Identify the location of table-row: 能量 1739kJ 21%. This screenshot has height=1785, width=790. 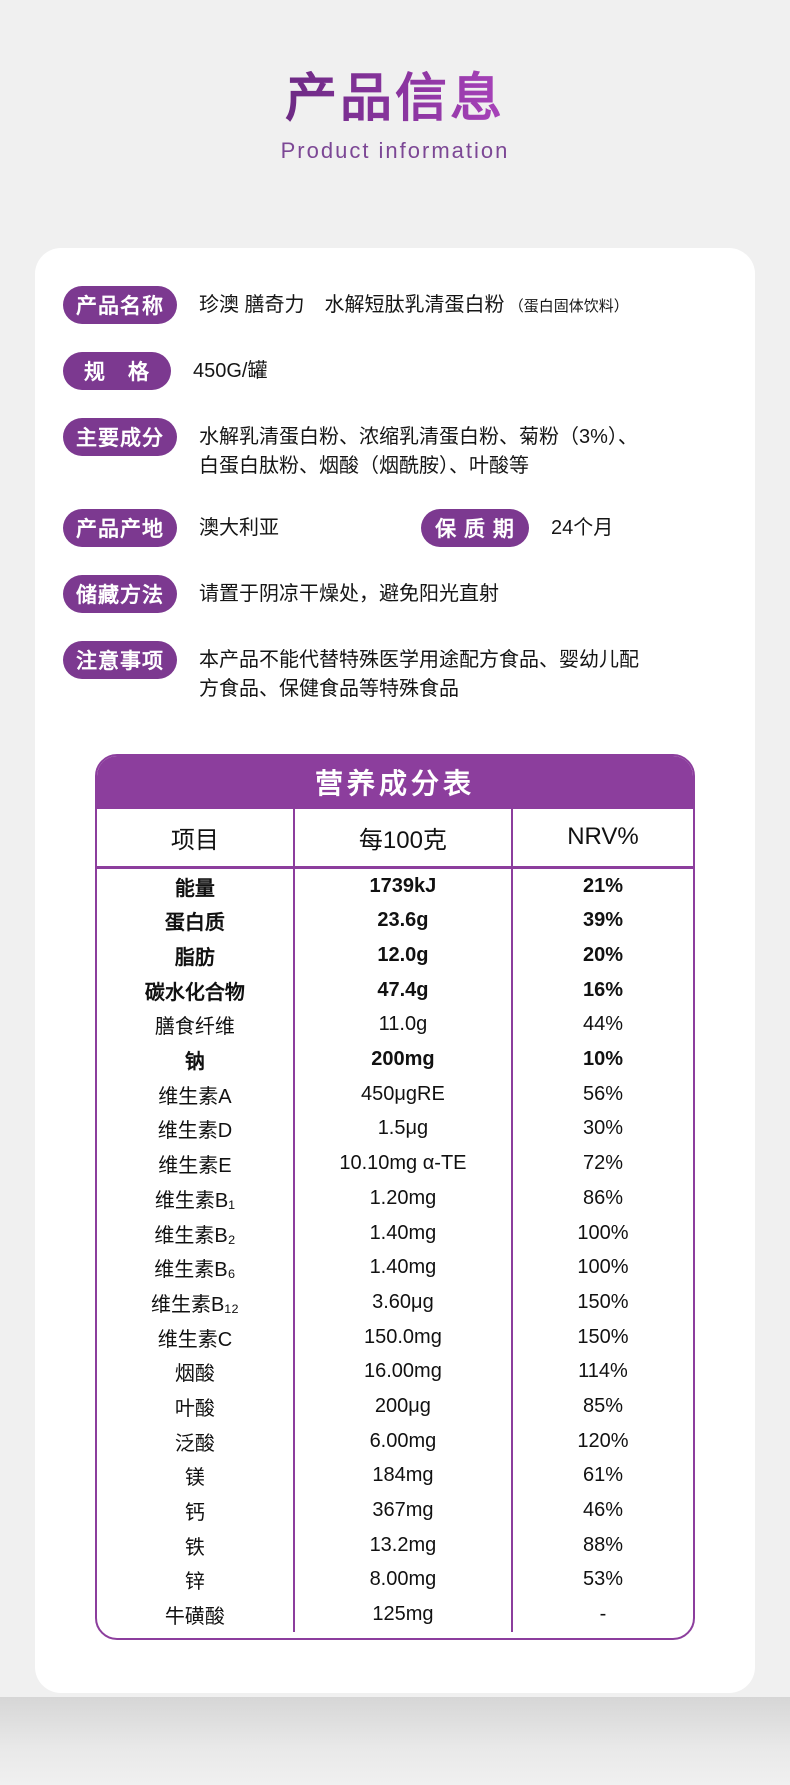
(395, 886).